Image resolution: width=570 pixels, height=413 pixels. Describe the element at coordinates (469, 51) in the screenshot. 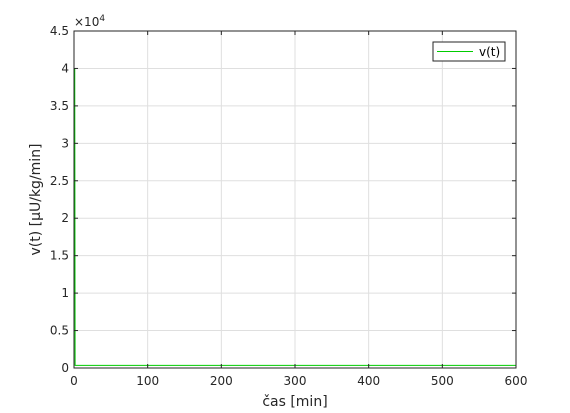

I see `legend: v(t)` at that location.